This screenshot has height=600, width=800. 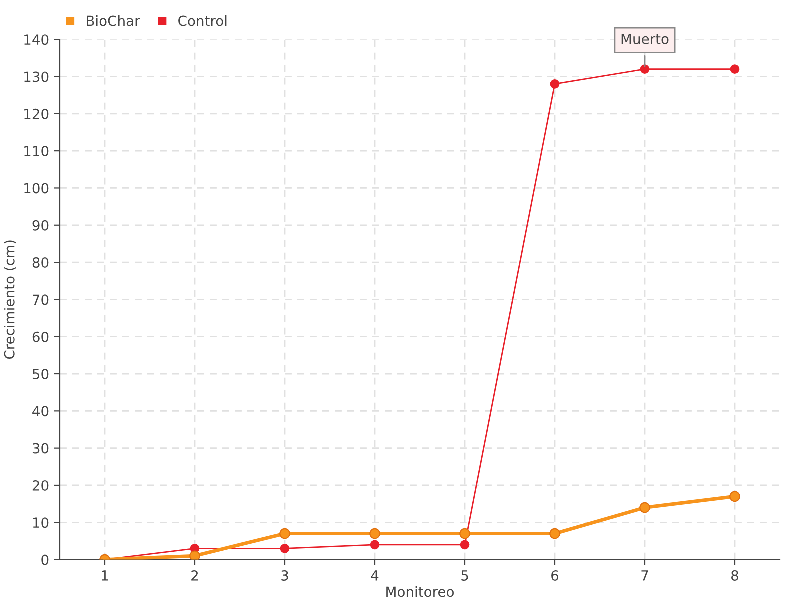 What do you see at coordinates (285, 575) in the screenshot?
I see `x-tick-label: 3` at bounding box center [285, 575].